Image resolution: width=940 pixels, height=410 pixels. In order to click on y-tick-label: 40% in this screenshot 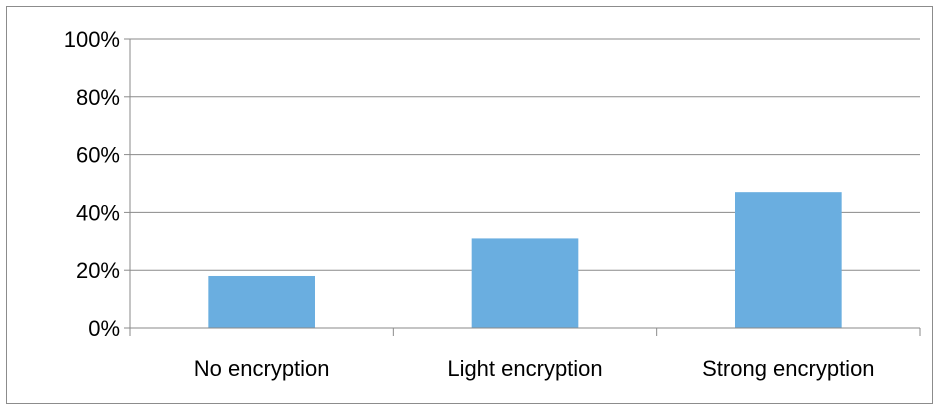, I will do `click(98, 212)`.